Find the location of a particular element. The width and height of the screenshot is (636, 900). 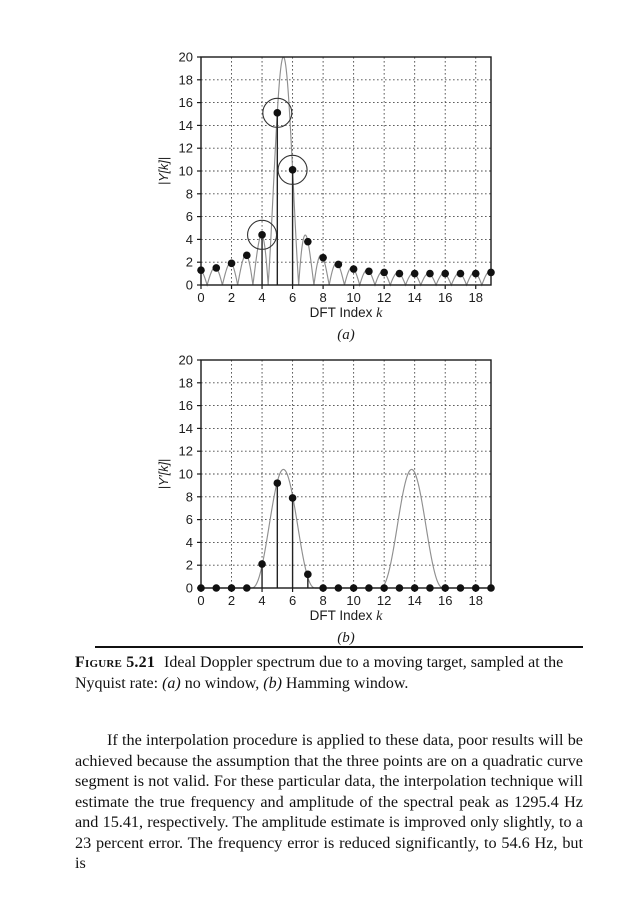

y-axis-label: |Y′[k]| is located at coordinates (164, 474).